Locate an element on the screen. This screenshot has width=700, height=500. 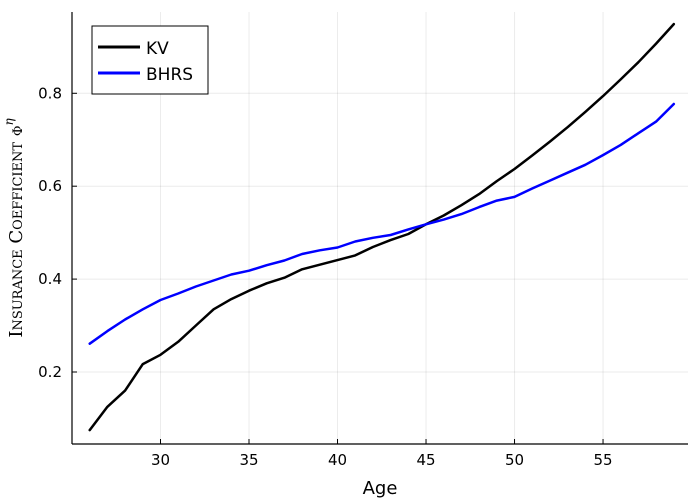
y-axis-title-superscript: η is located at coordinates (9, 122).